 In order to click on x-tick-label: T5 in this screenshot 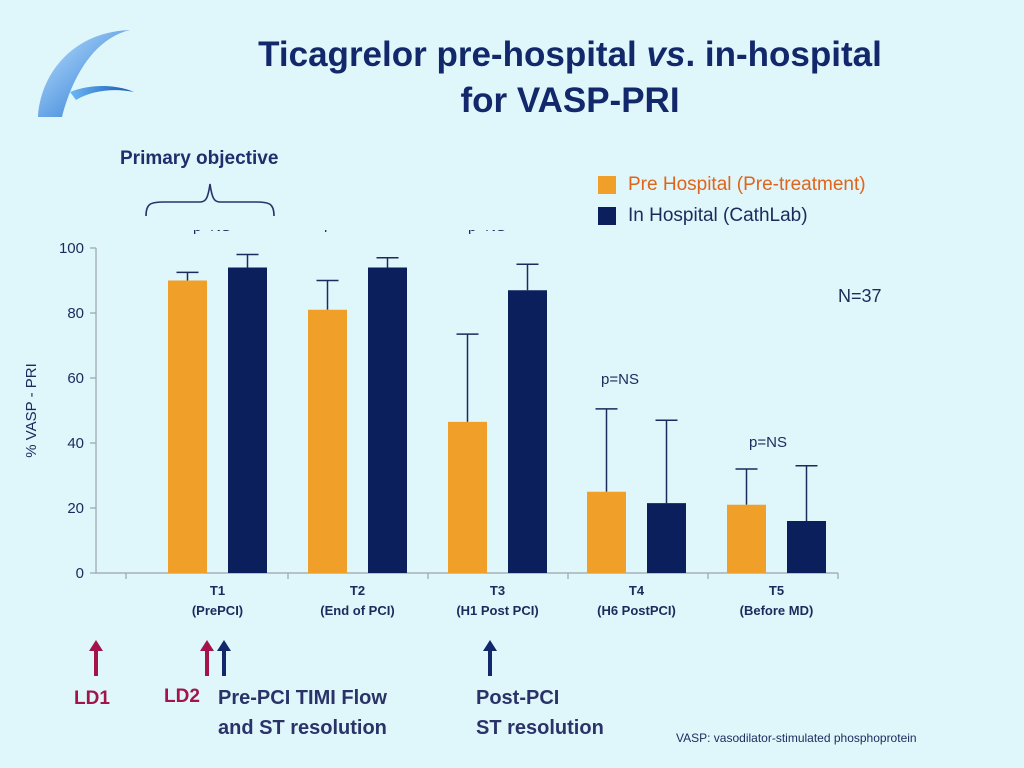, I will do `click(776, 590)`.